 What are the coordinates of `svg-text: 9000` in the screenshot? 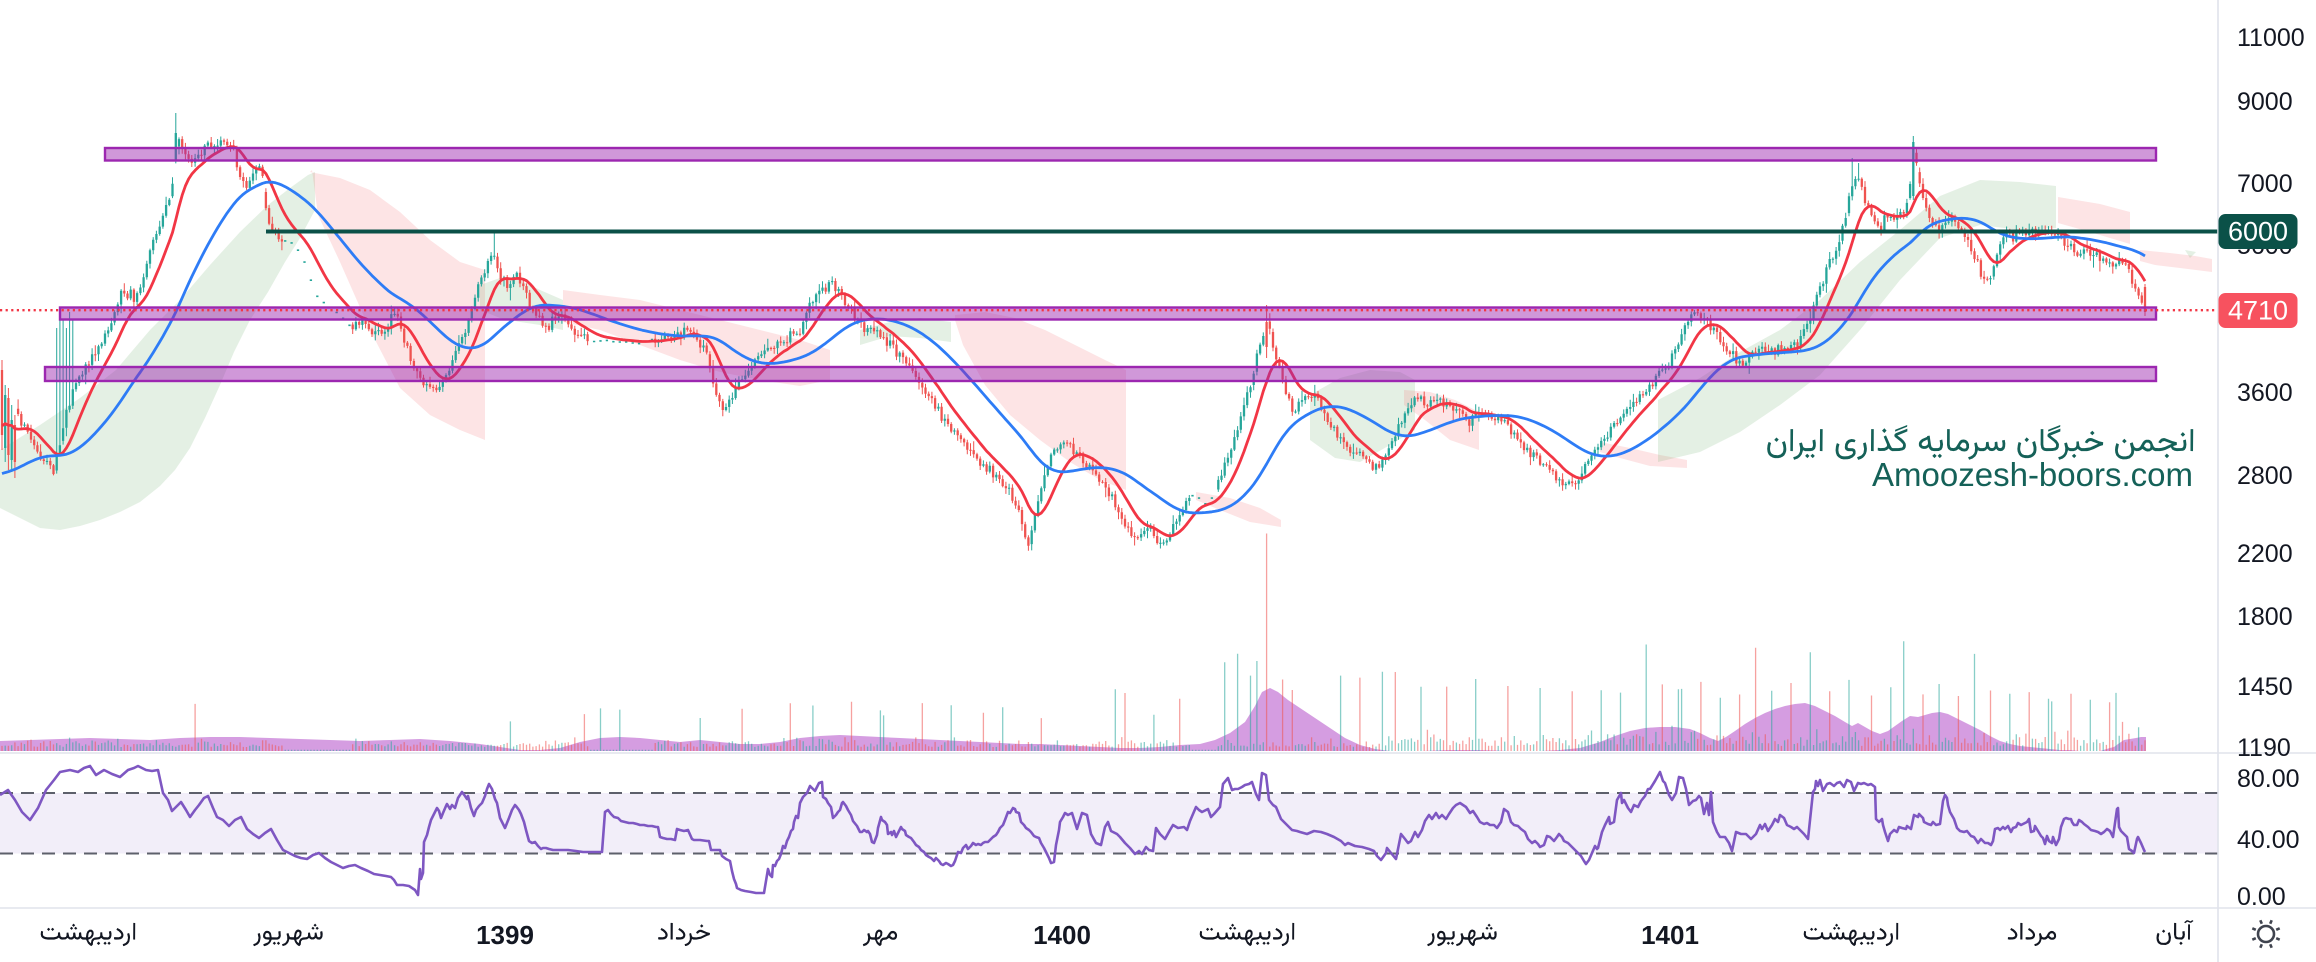 It's located at (2265, 102).